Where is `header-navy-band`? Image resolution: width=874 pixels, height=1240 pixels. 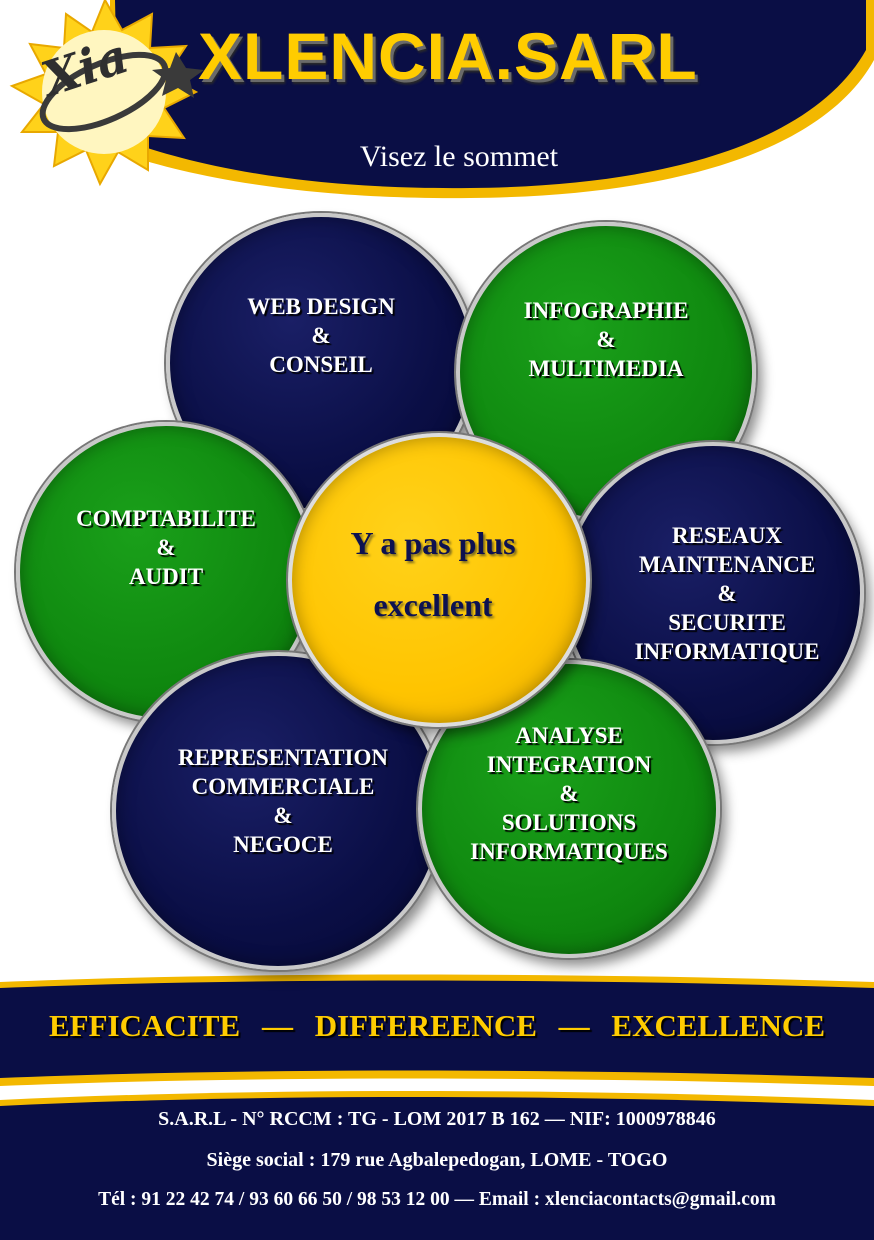
header-navy-band is located at coordinates (490, 94).